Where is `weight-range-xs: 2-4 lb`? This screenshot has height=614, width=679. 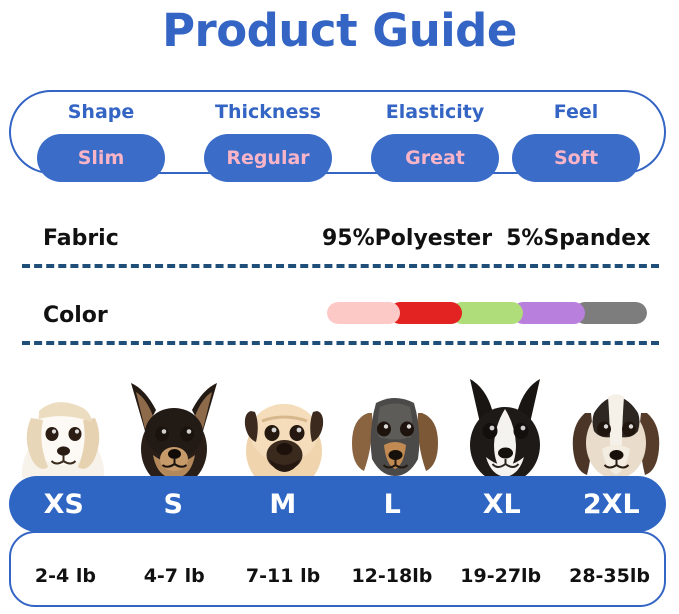
weight-range-xs: 2-4 lb is located at coordinates (65, 576).